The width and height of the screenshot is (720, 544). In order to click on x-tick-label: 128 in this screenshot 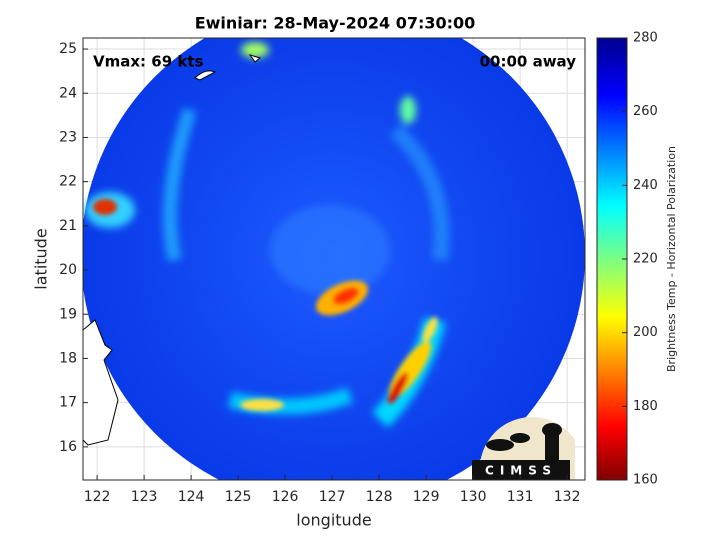, I will do `click(379, 497)`.